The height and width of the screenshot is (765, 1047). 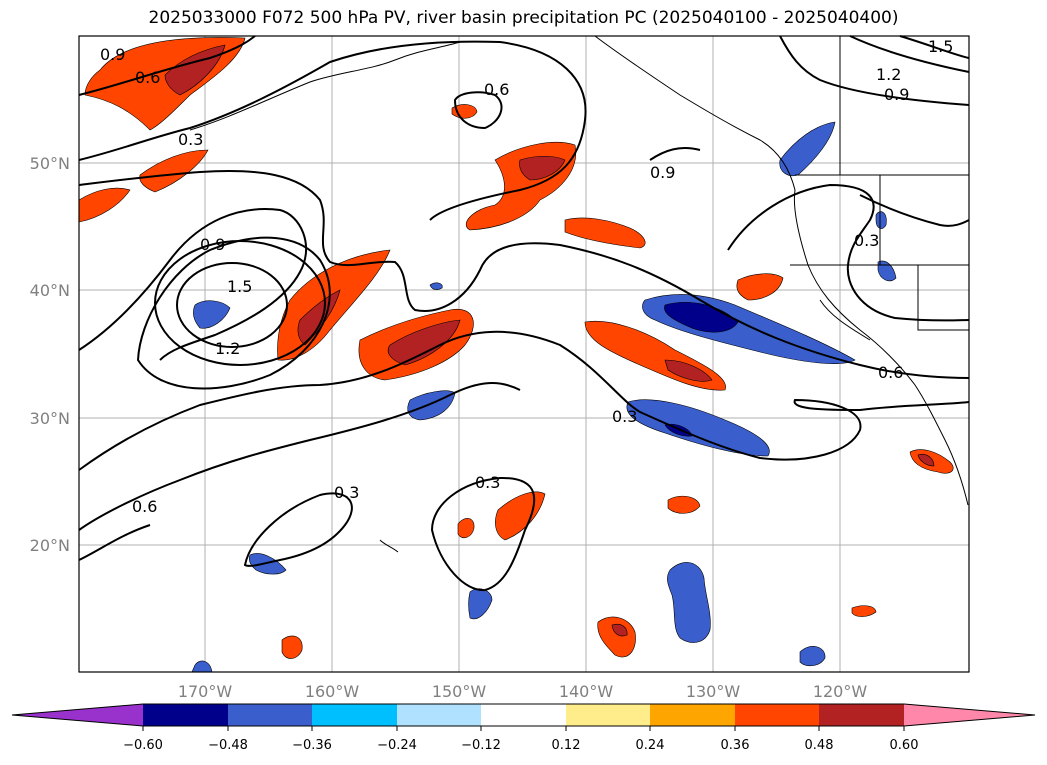 What do you see at coordinates (566, 745) in the screenshot?
I see `colorbar-tick: 0.12` at bounding box center [566, 745].